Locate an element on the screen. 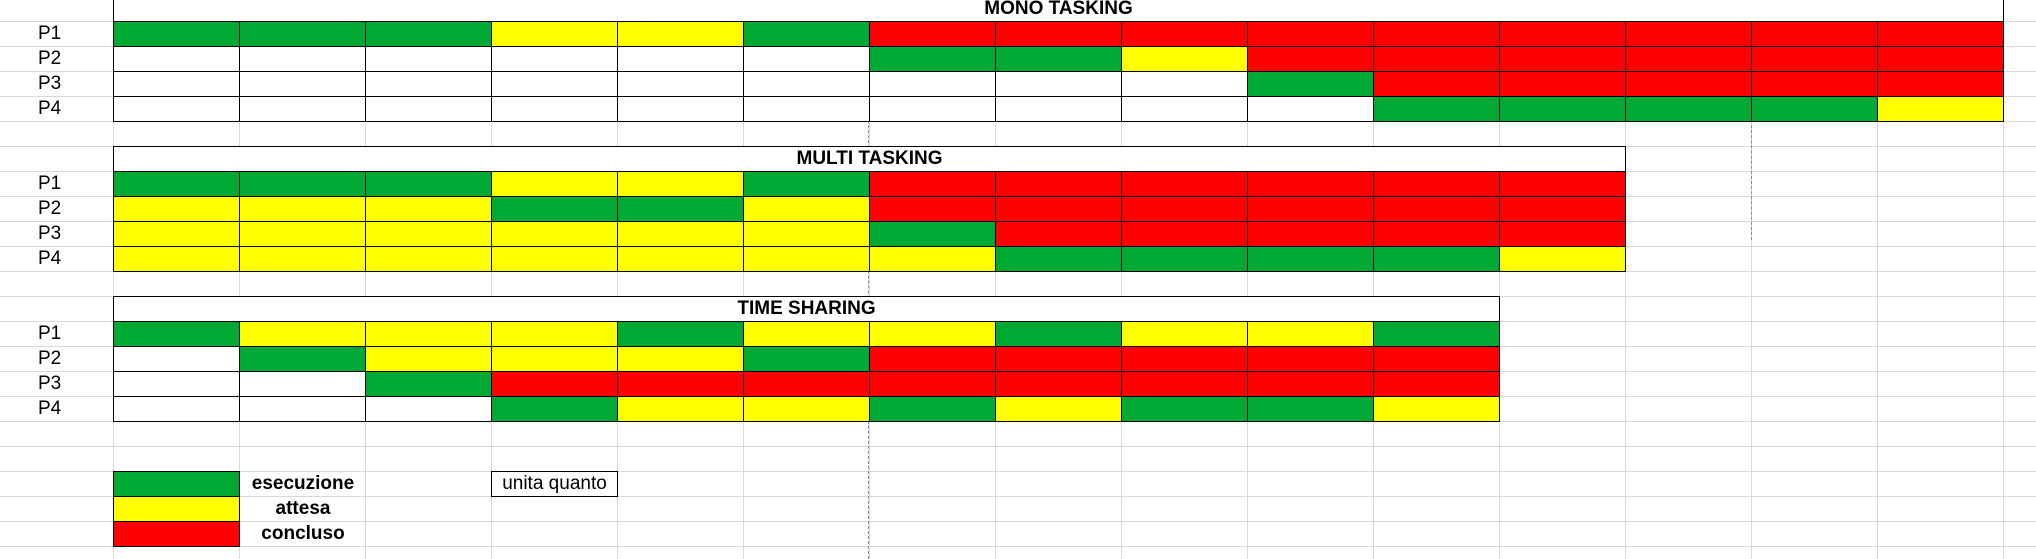  section-title: MULTI TASKING is located at coordinates (869, 159).